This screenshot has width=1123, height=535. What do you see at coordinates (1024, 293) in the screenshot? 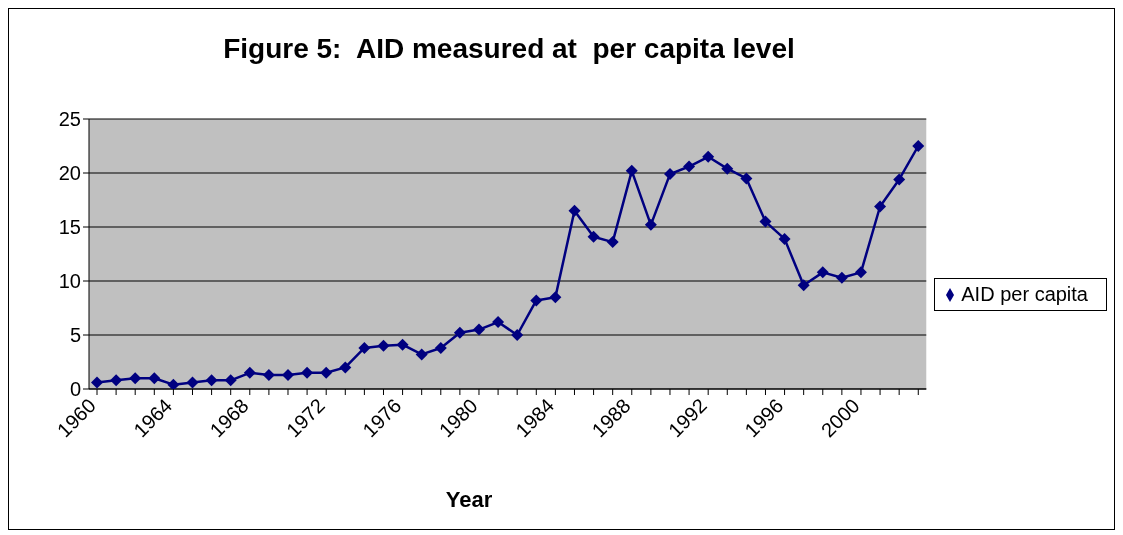
I see `legend-label: AID per capita` at bounding box center [1024, 293].